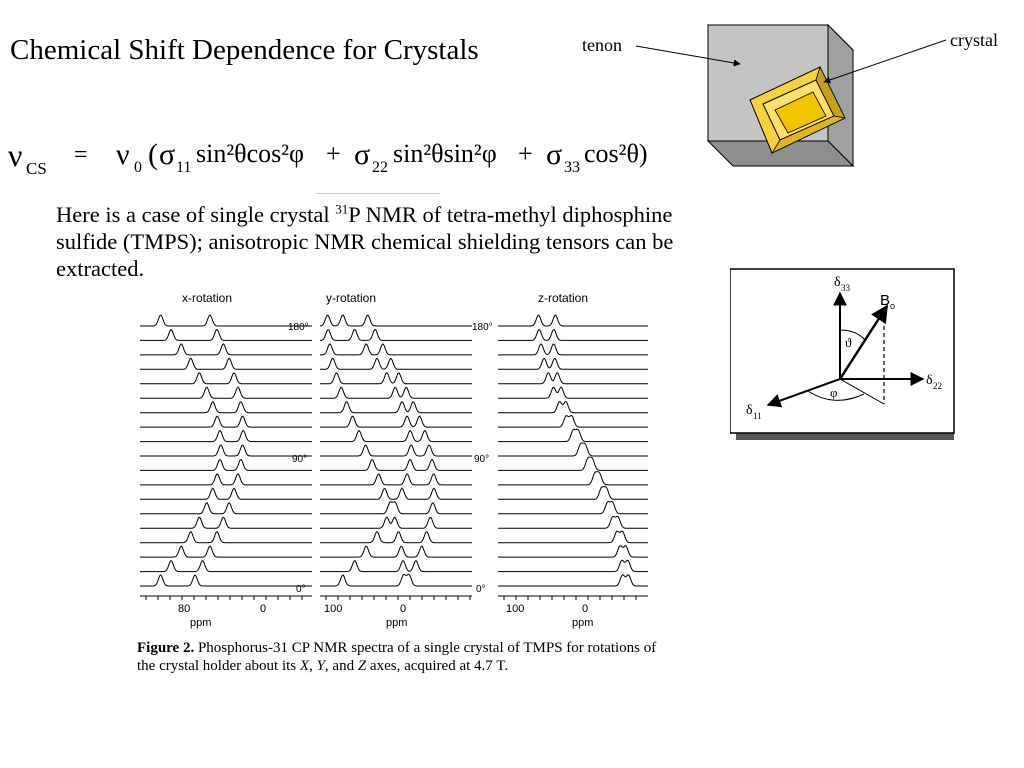 The image size is (1024, 768). What do you see at coordinates (207, 298) in the screenshot?
I see `panel-title: x-rotation` at bounding box center [207, 298].